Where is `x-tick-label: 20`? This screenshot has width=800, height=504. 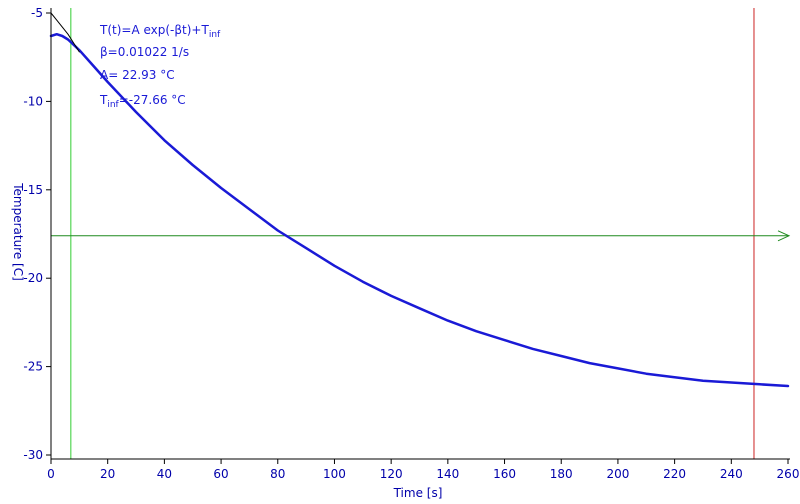
x-tick-label: 20 is located at coordinates (107, 474).